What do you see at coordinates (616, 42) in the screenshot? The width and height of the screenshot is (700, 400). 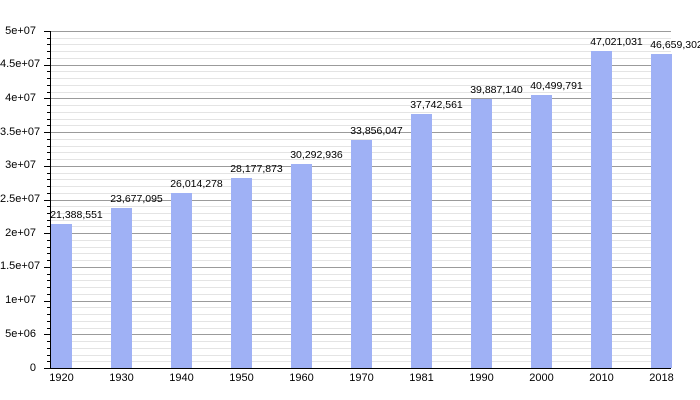 I see `bar-value-label: 47,021,031` at bounding box center [616, 42].